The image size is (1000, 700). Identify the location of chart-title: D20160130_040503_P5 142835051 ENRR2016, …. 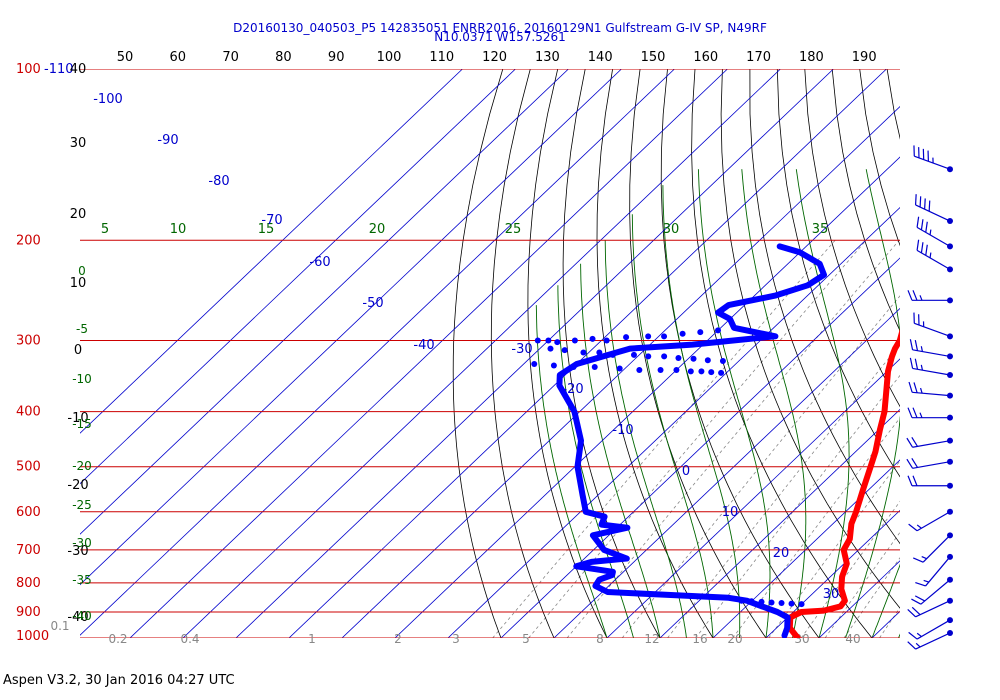
(500, 28).